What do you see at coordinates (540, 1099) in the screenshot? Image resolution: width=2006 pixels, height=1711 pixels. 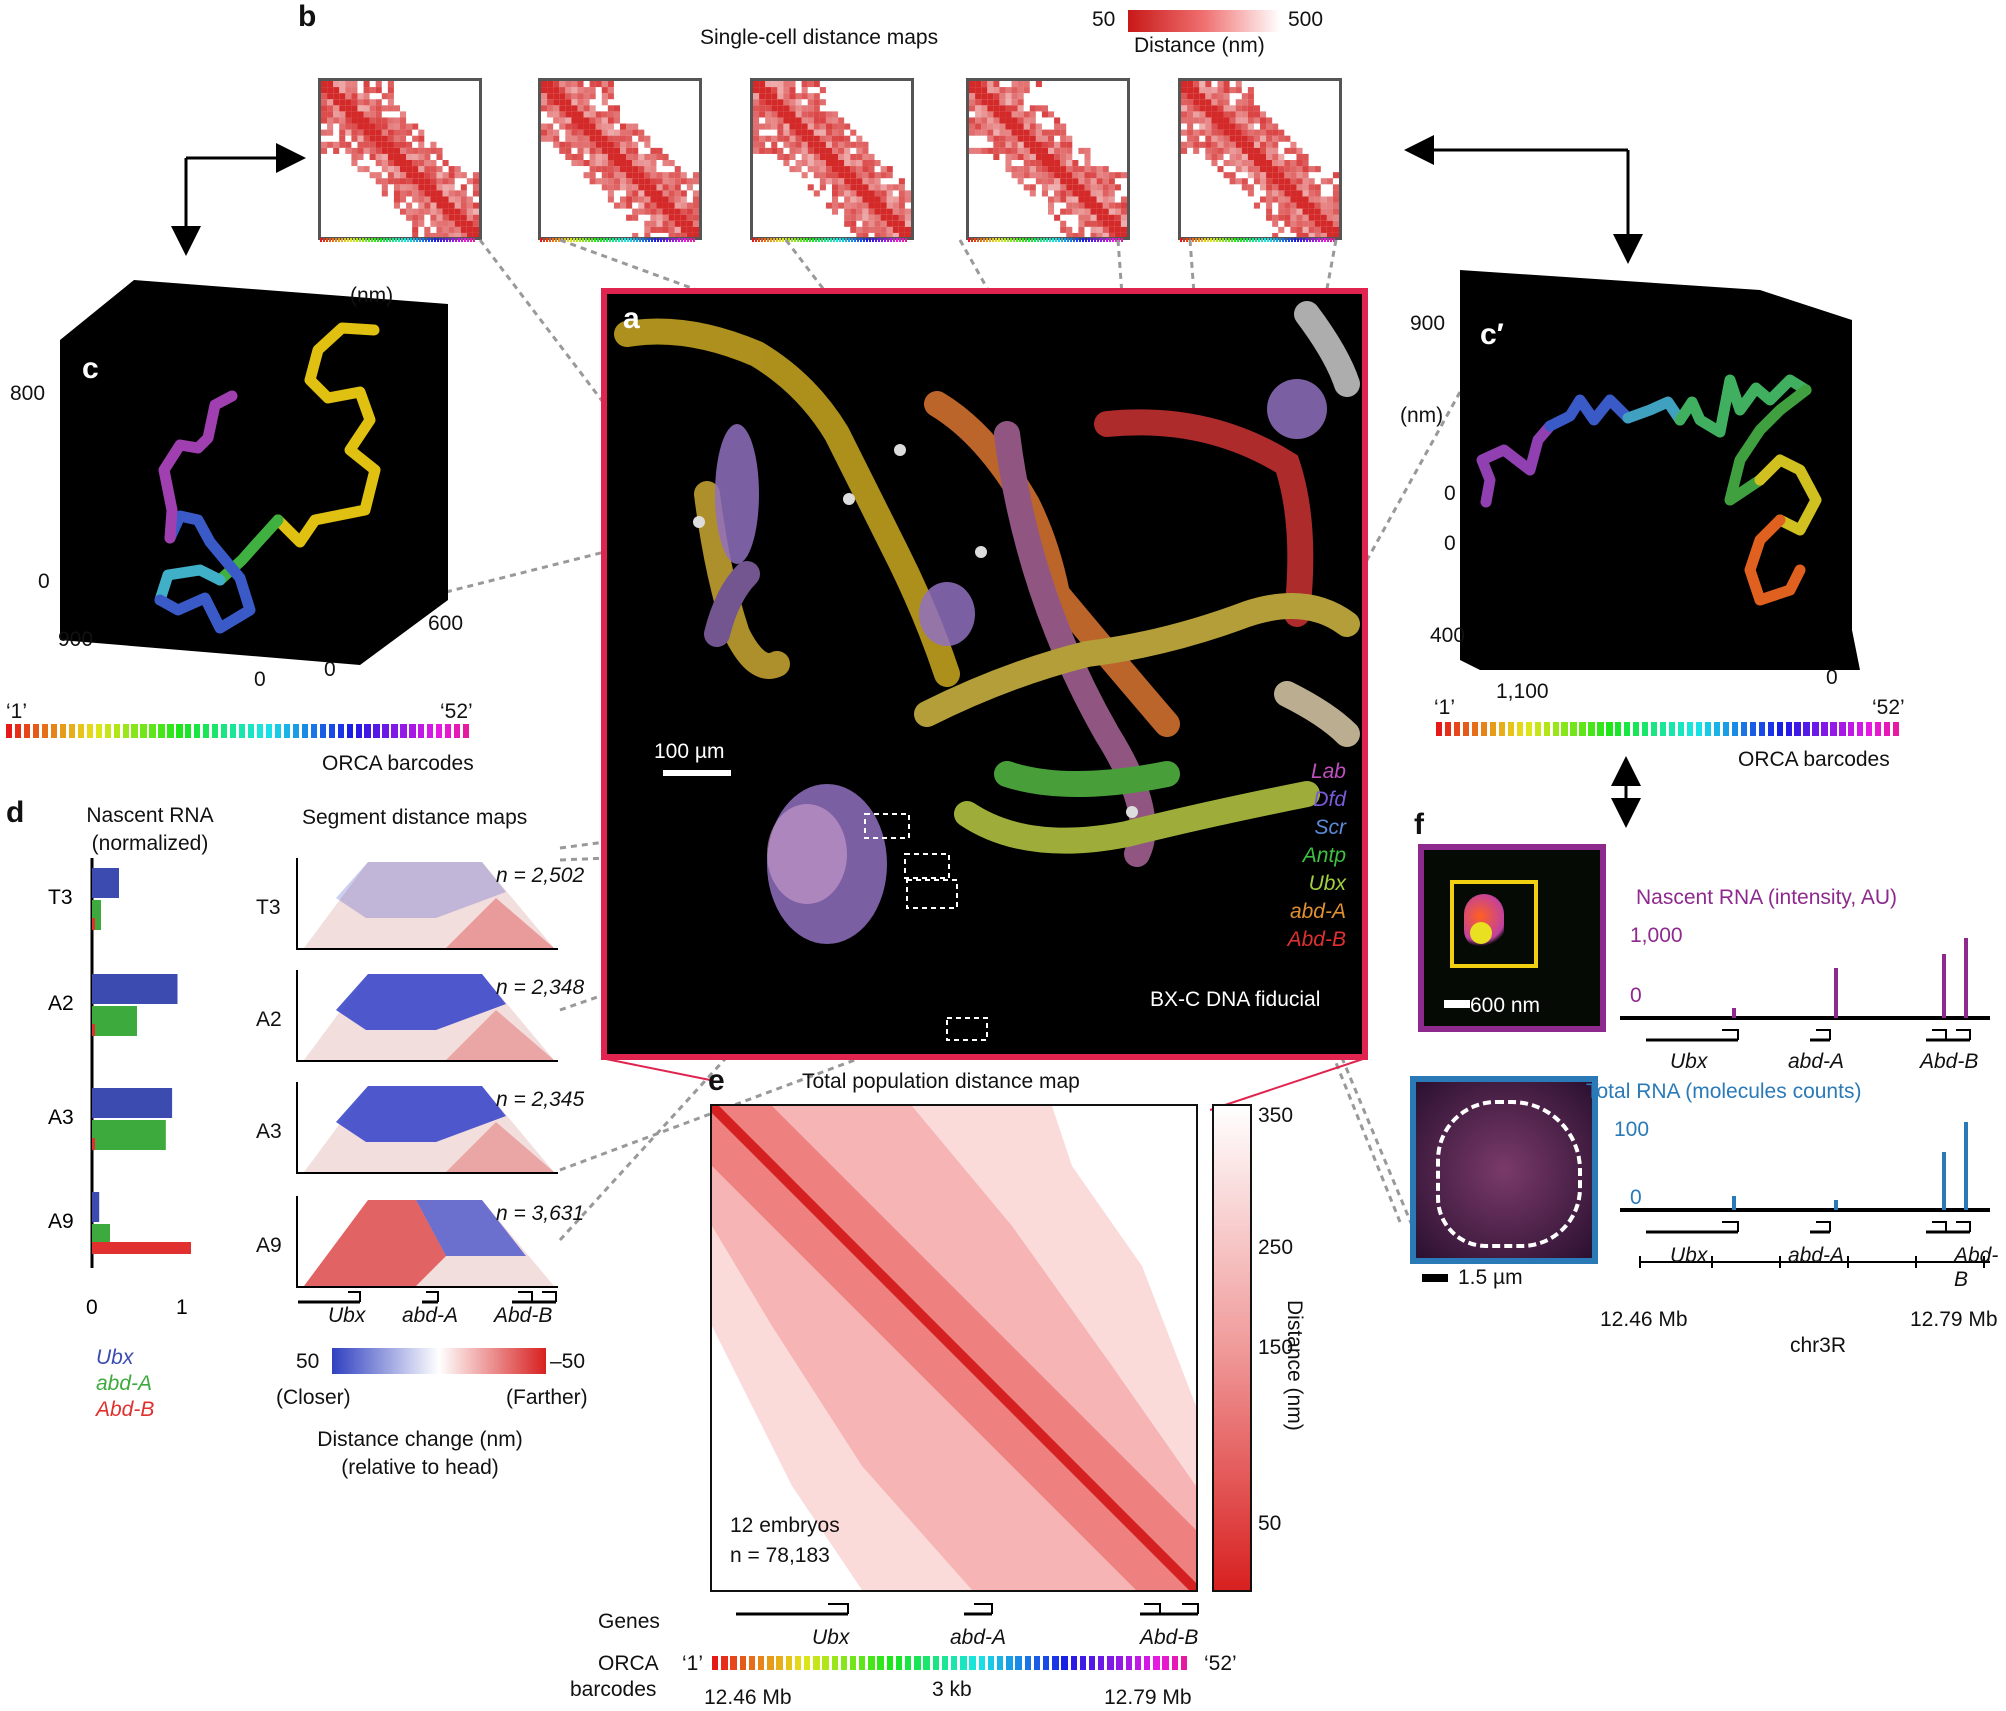 I see `segment-map-n: n = 2,345` at bounding box center [540, 1099].